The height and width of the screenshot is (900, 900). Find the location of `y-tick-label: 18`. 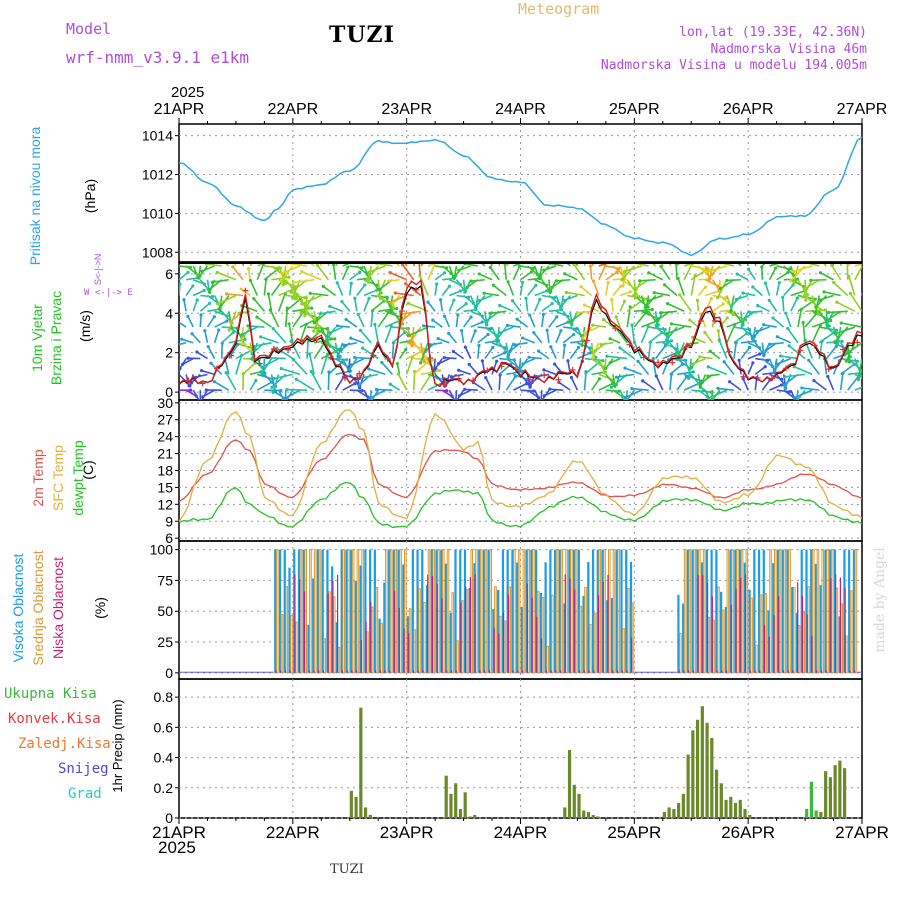

y-tick-label: 18 is located at coordinates (165, 471).